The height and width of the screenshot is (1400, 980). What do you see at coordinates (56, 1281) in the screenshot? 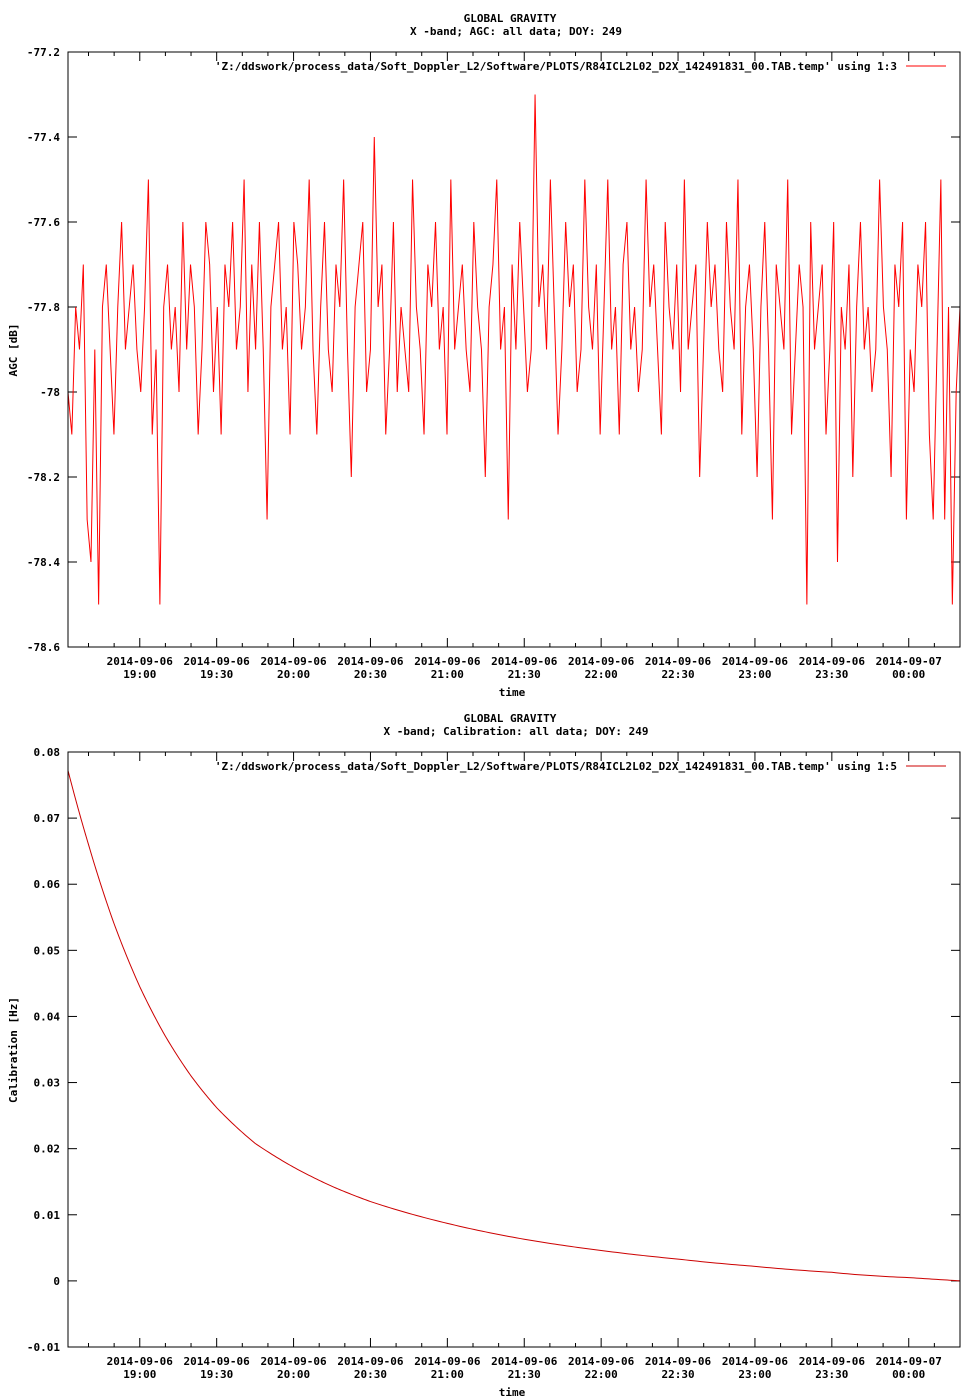
I see `y-tick-label: 0` at bounding box center [56, 1281].